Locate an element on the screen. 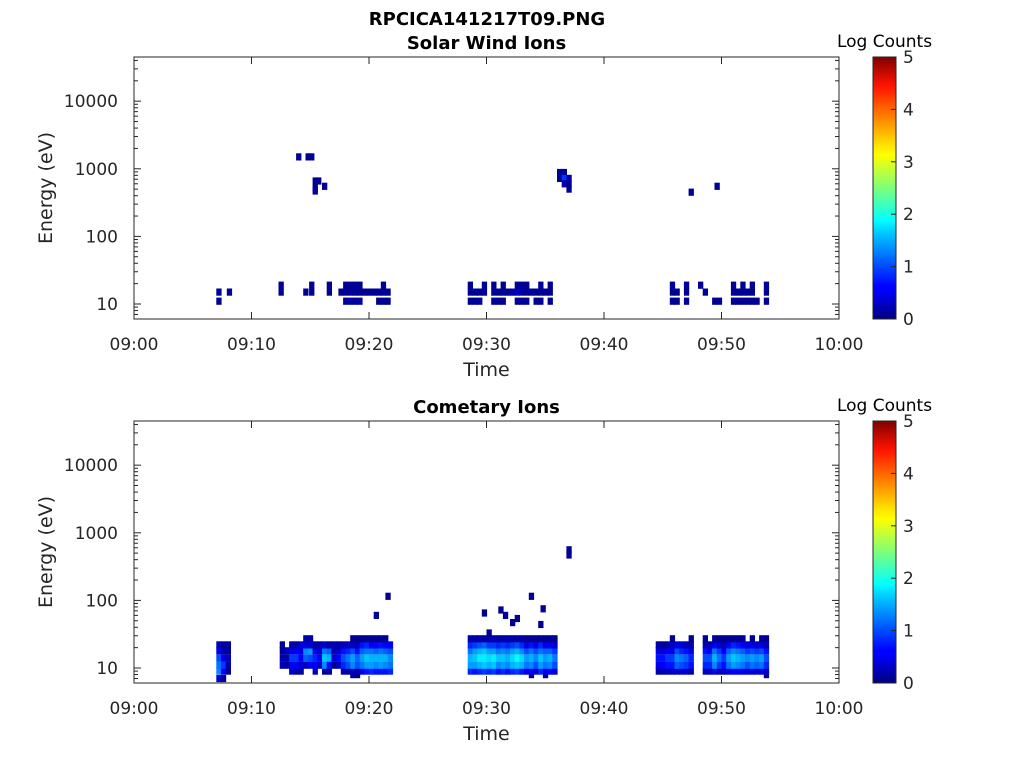  colorbar-tick-label: 0 is located at coordinates (908, 684).